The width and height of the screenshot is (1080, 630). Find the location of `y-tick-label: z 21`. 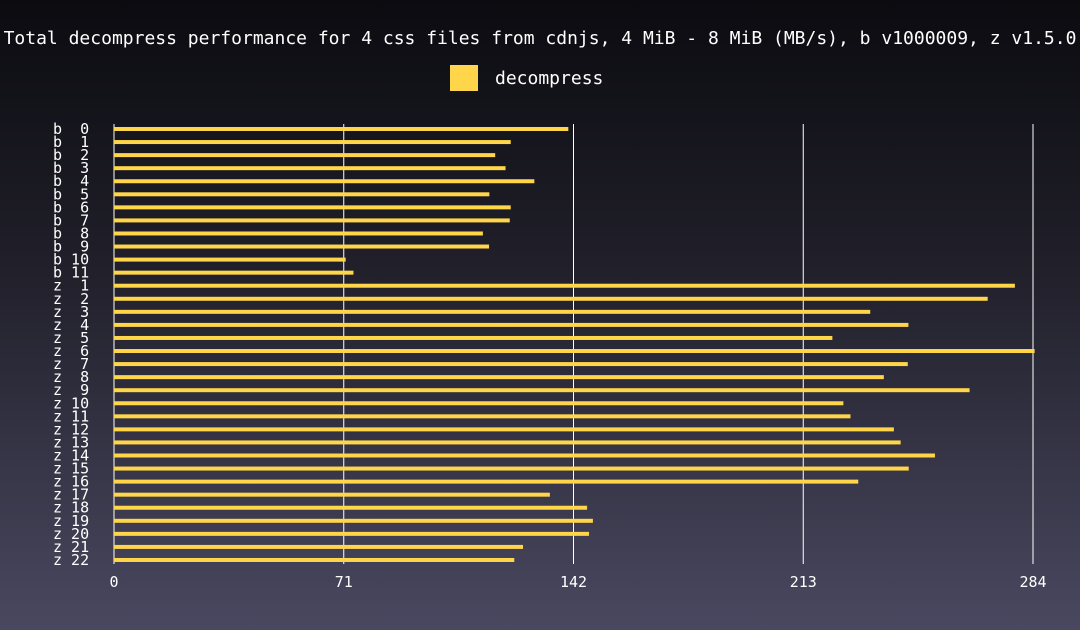

y-tick-label: z 21 is located at coordinates (71, 547).